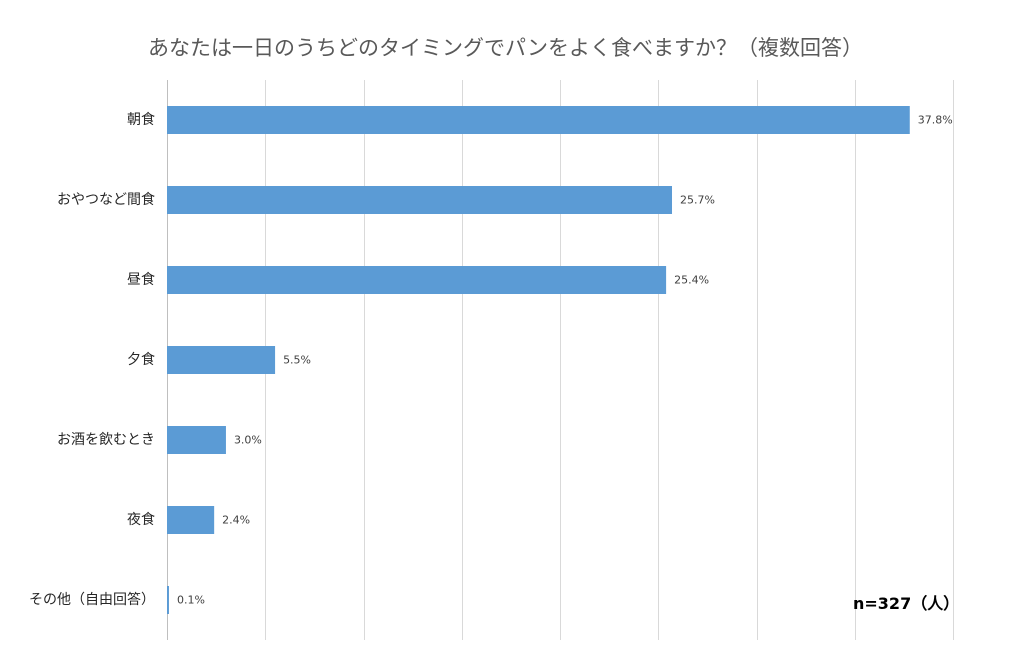  What do you see at coordinates (141, 359) in the screenshot?
I see `category-label: 夕食` at bounding box center [141, 359].